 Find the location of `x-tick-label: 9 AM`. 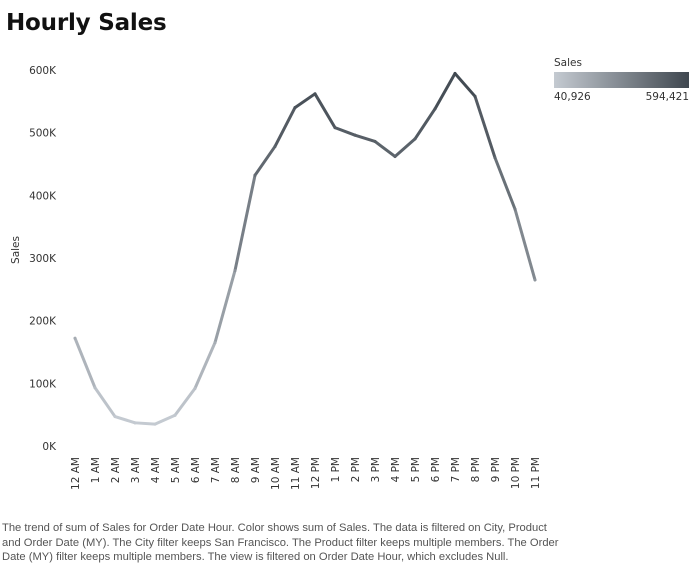

x-tick-label: 9 AM is located at coordinates (256, 470).